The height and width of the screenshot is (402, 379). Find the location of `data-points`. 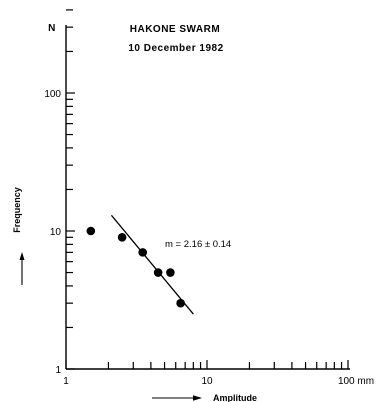

data-points is located at coordinates (135, 267).